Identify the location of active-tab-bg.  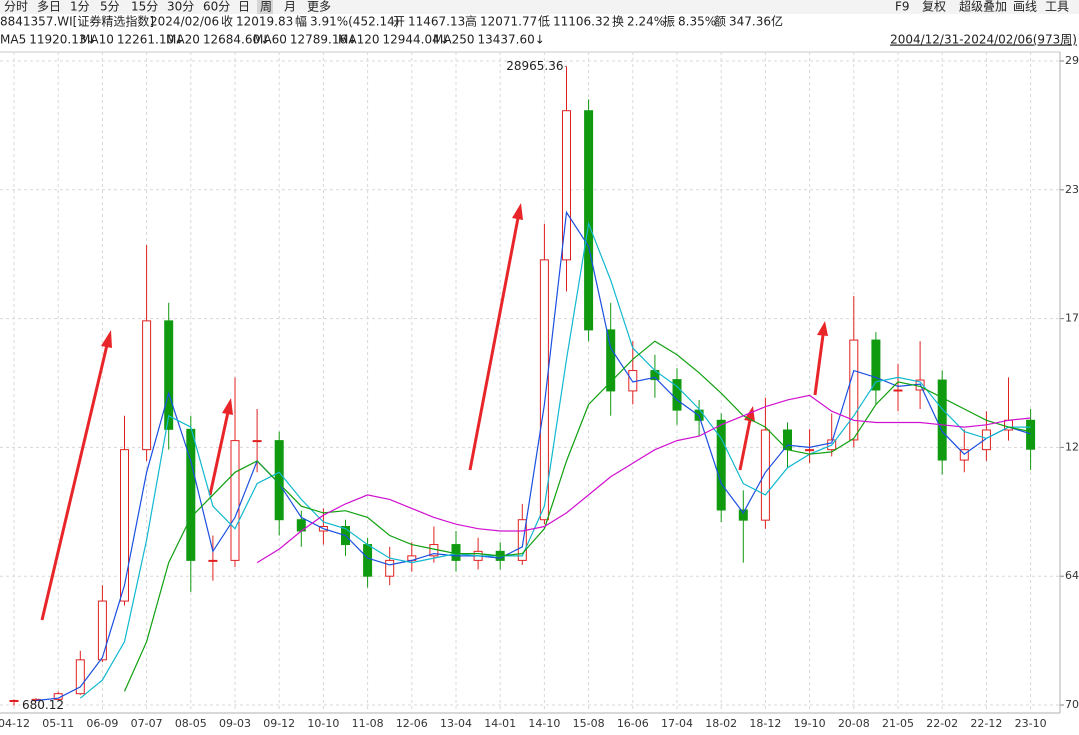
(265, 7).